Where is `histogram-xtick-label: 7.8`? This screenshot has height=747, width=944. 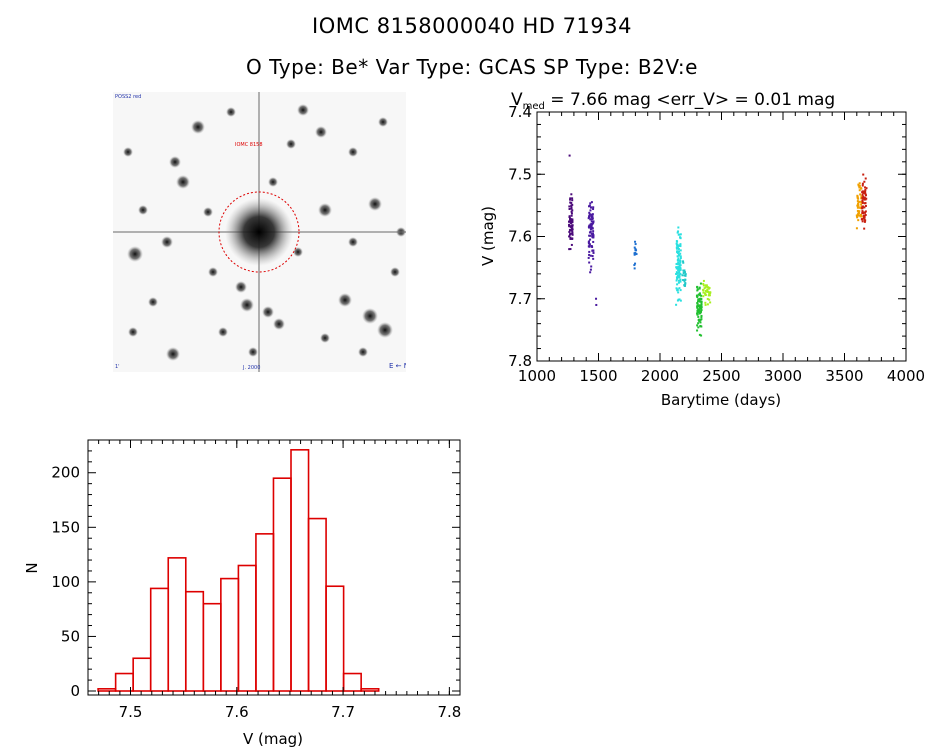
histogram-xtick-label: 7.8 is located at coordinates (449, 712).